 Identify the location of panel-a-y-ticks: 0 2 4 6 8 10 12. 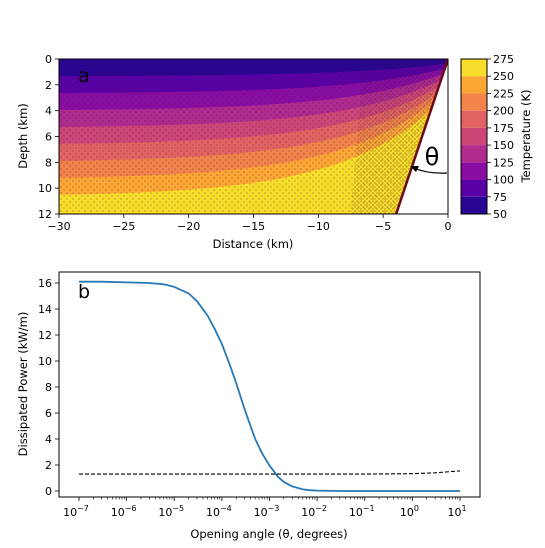
(48, 137).